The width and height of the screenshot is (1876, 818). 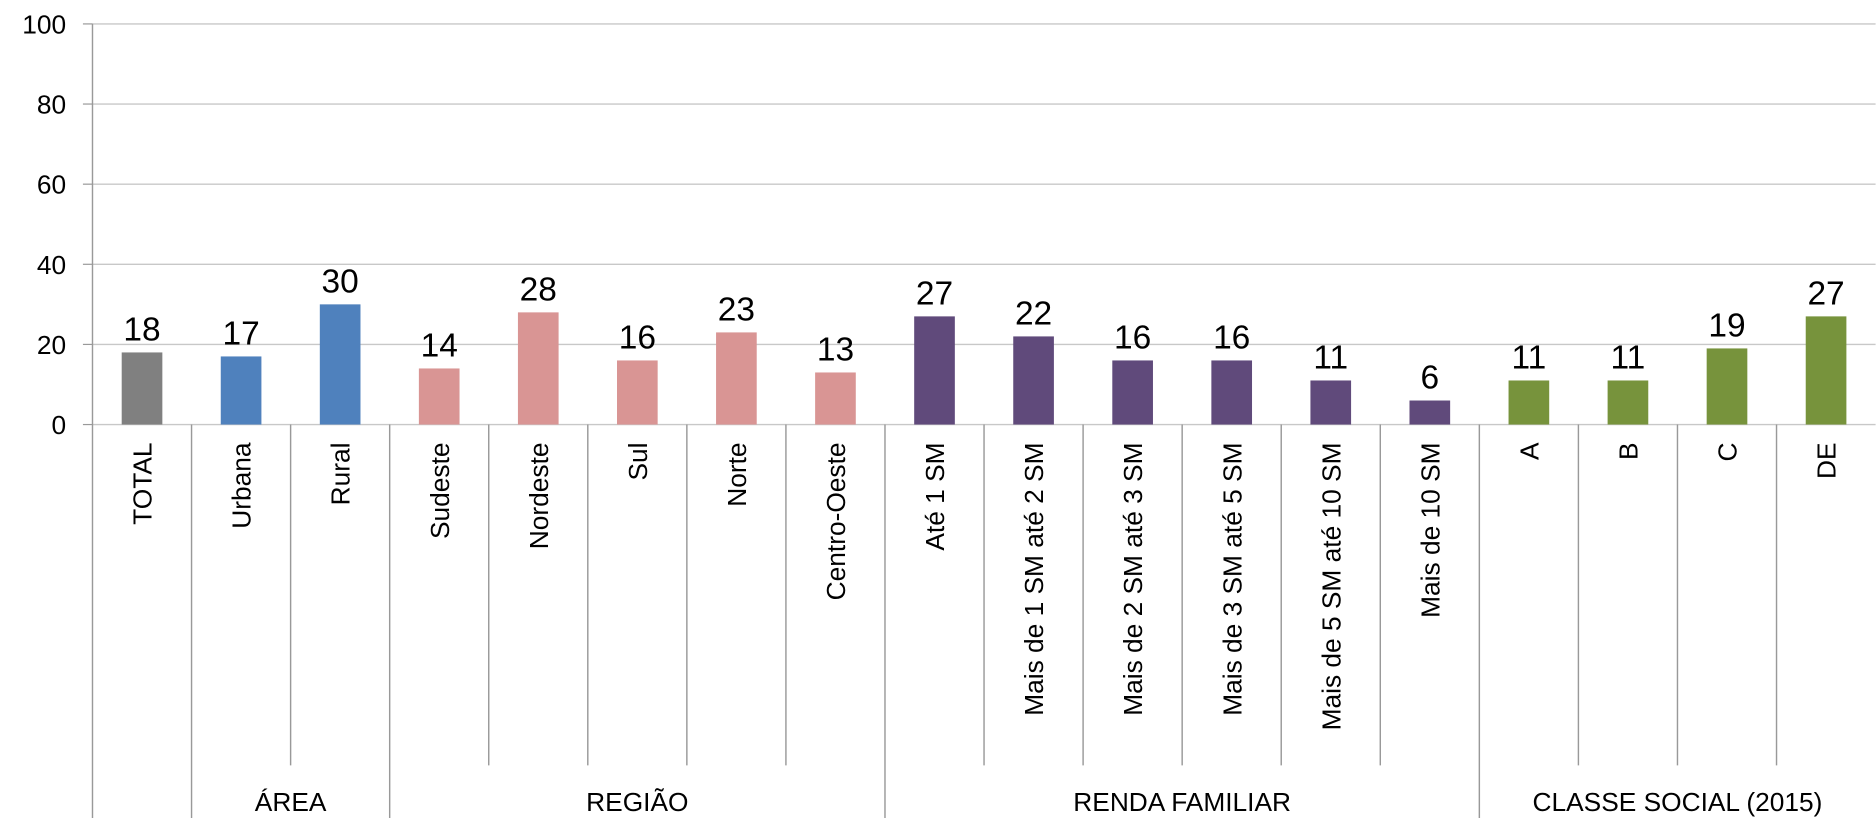 I want to click on value-label: 22, so click(x=1033, y=313).